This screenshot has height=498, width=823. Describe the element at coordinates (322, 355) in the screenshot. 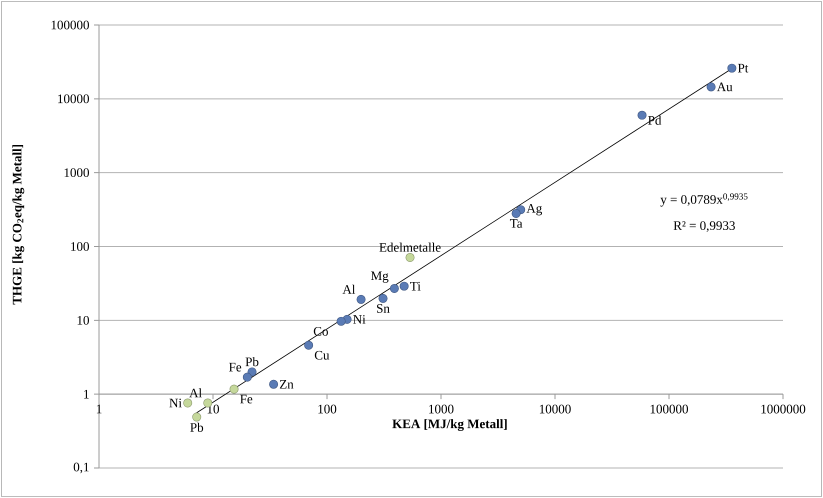

I see `annotation: Cu` at that location.